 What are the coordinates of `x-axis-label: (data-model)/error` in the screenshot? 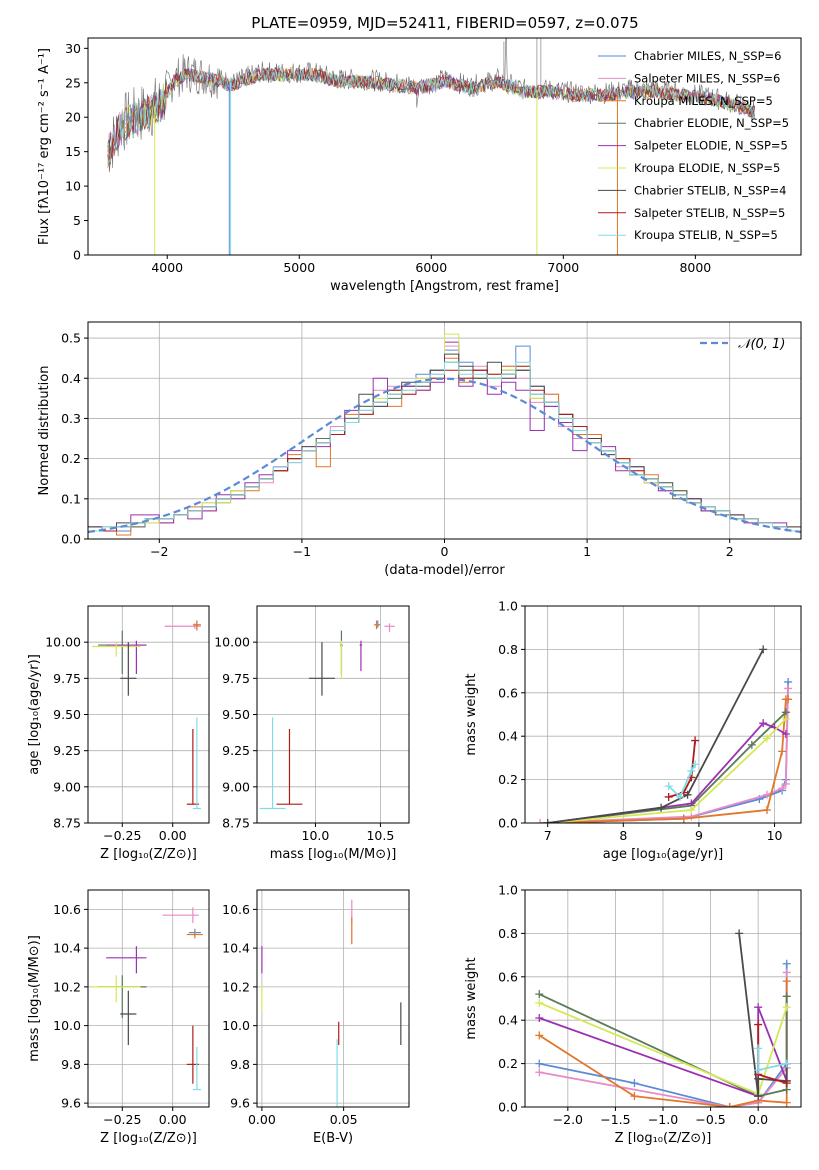 It's located at (444, 570).